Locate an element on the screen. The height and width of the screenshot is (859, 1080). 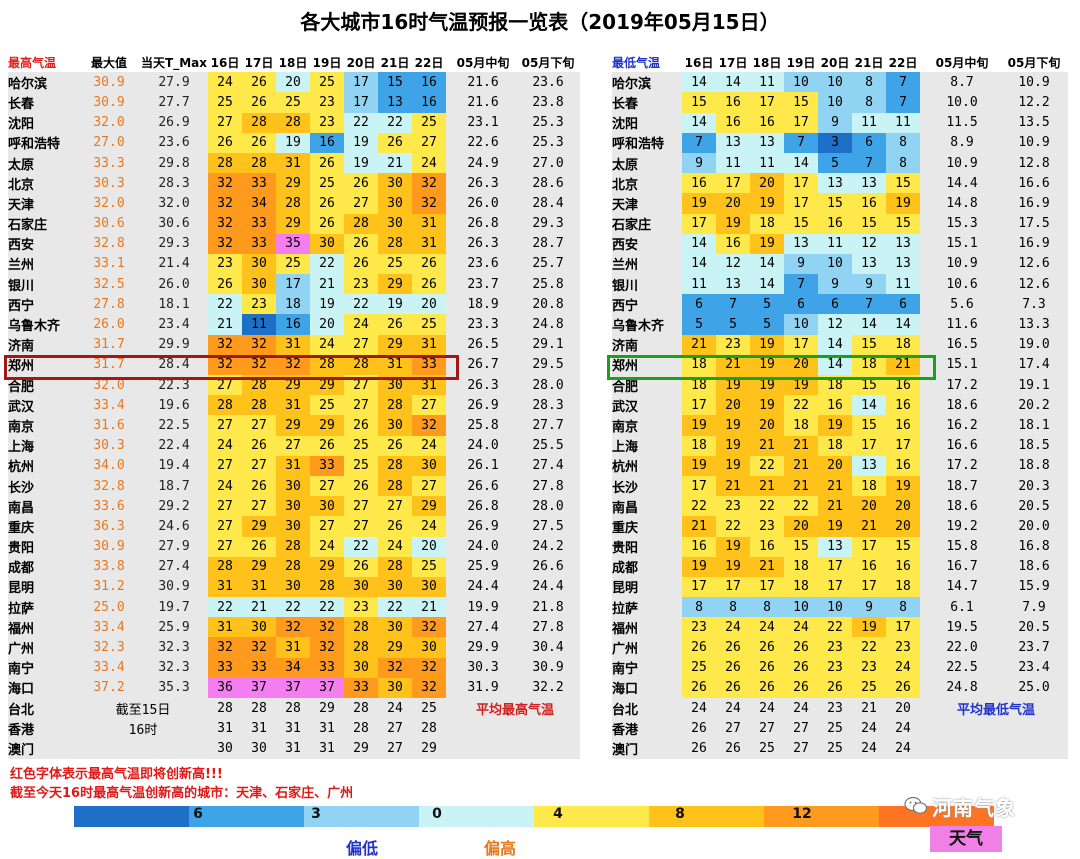
city-name: 武汉 is located at coordinates (647, 405).